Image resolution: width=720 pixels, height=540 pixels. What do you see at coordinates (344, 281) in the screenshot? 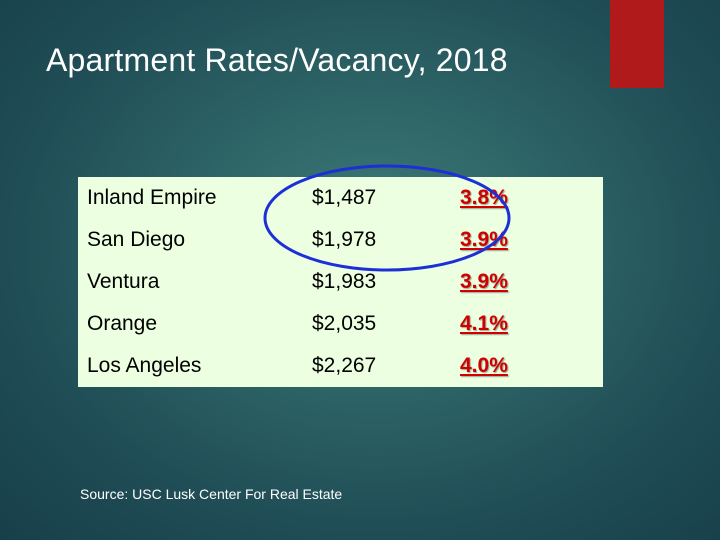
I see `rent-cell: $1,983` at bounding box center [344, 281].